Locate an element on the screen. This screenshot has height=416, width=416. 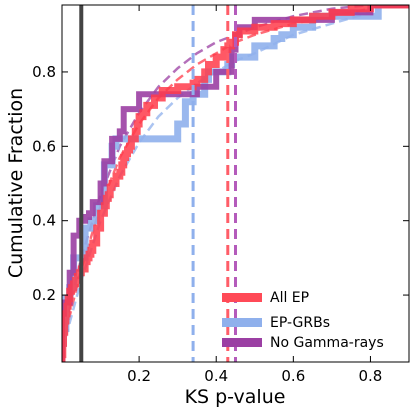
legend-label-no-gamma-rays: No Gamma-rays is located at coordinates (327, 343).